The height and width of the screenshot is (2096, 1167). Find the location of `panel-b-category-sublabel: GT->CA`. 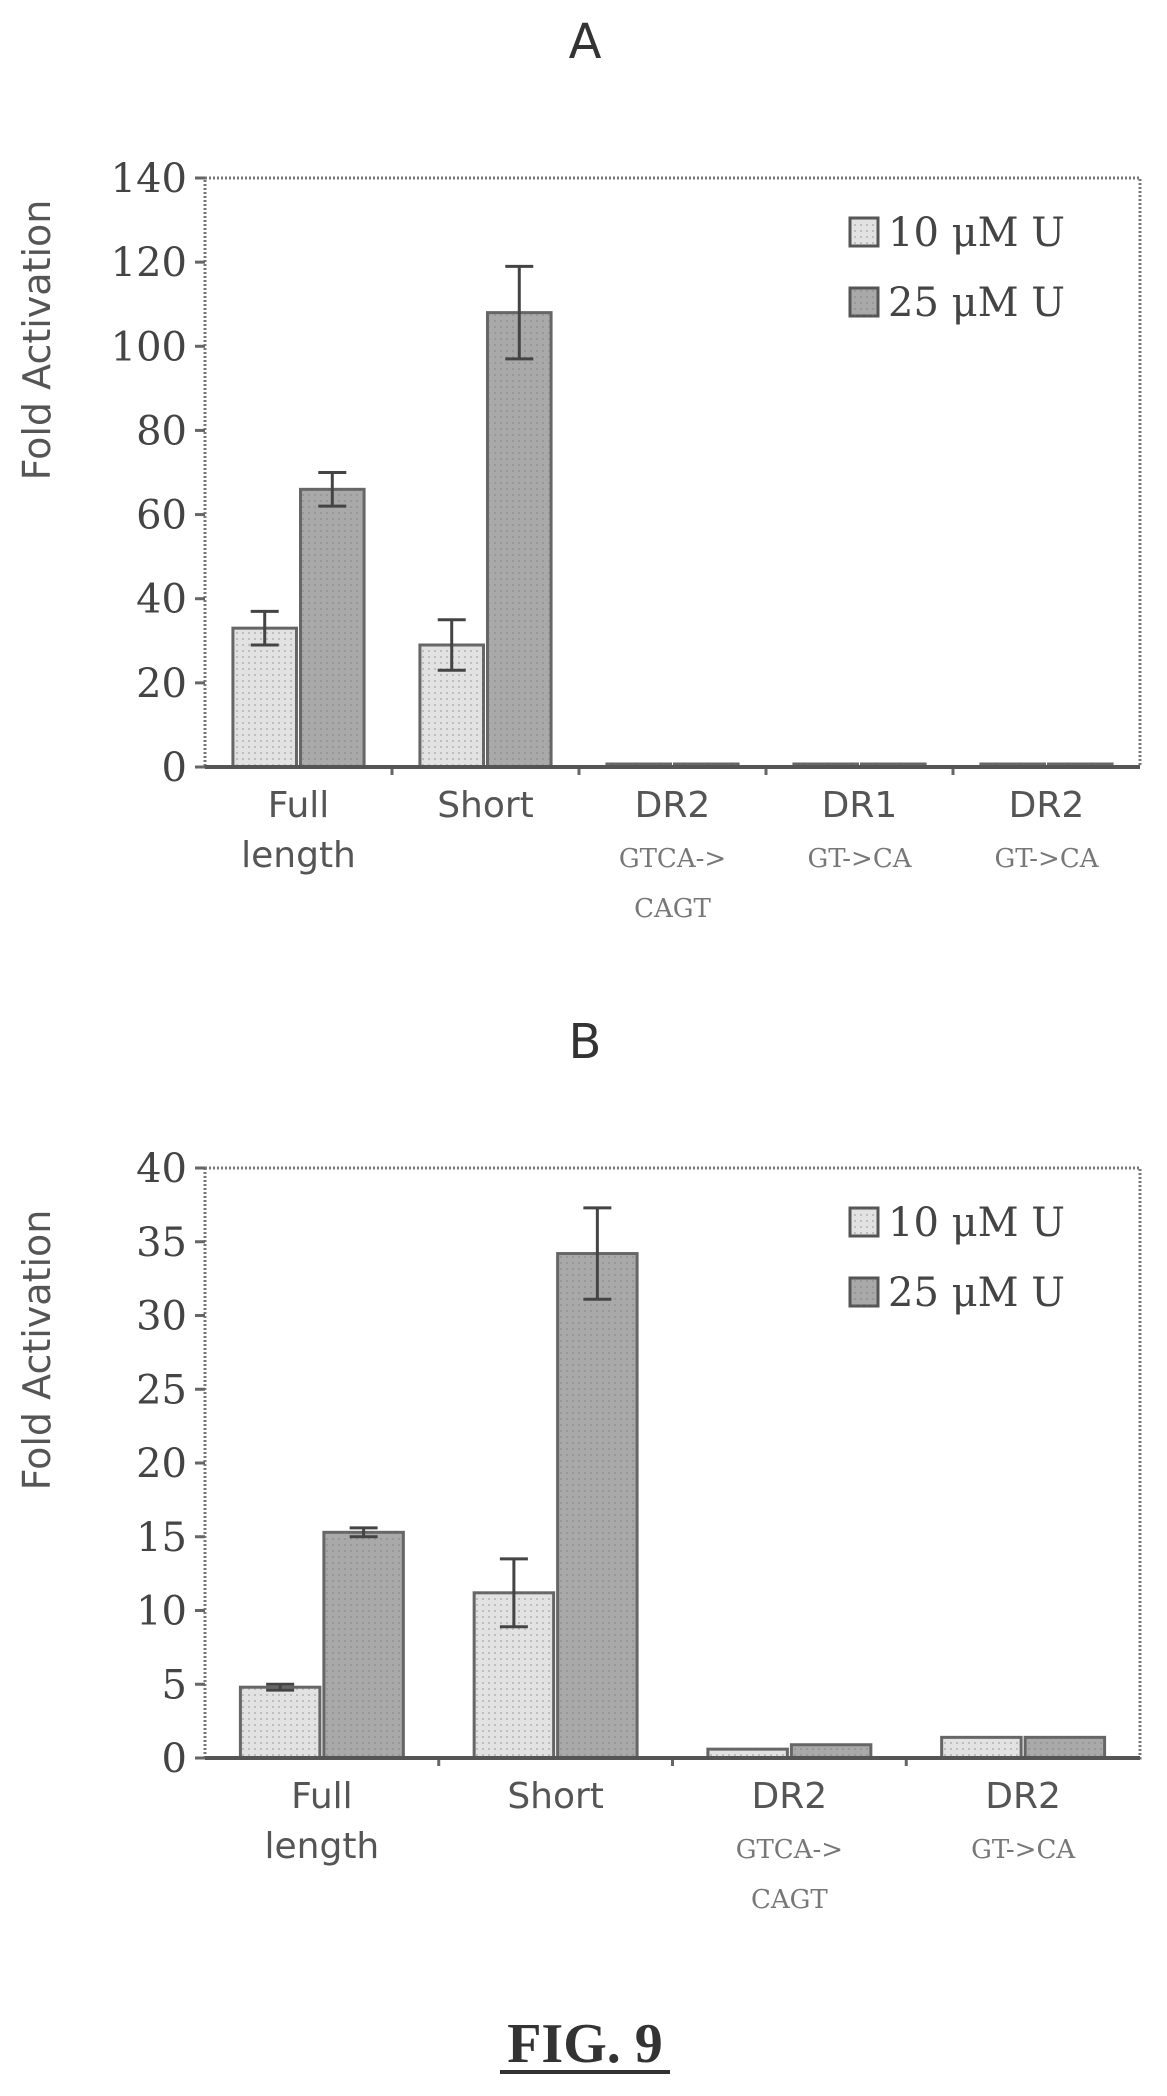

panel-b-category-sublabel: GT->CA is located at coordinates (1023, 1850).